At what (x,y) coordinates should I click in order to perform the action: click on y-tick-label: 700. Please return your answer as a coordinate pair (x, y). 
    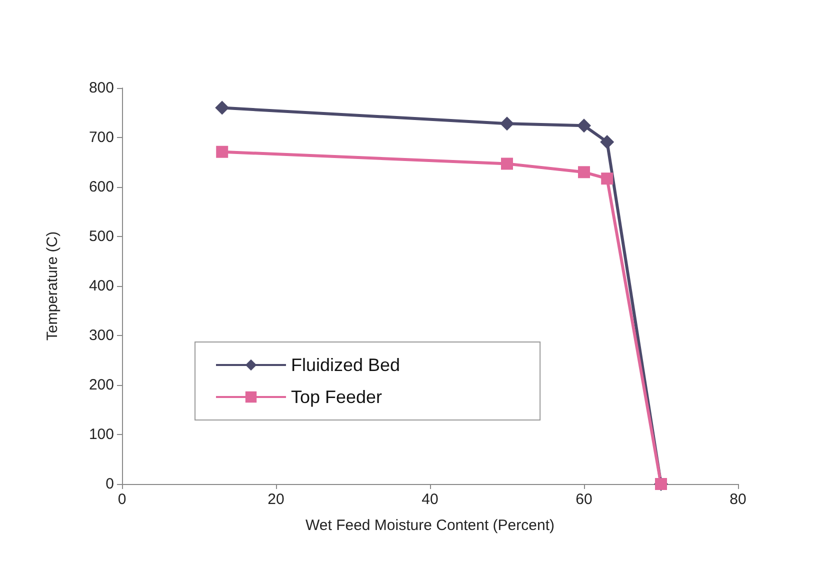
    Looking at the image, I should click on (101, 137).